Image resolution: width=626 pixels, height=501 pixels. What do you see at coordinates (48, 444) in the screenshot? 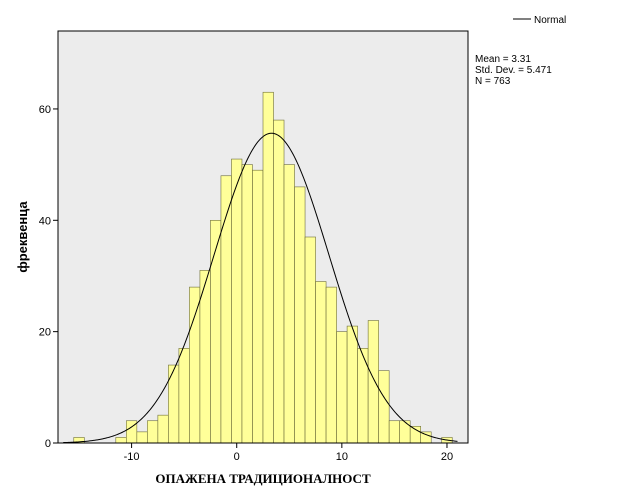
I see `y-tick-label: 0` at bounding box center [48, 444].